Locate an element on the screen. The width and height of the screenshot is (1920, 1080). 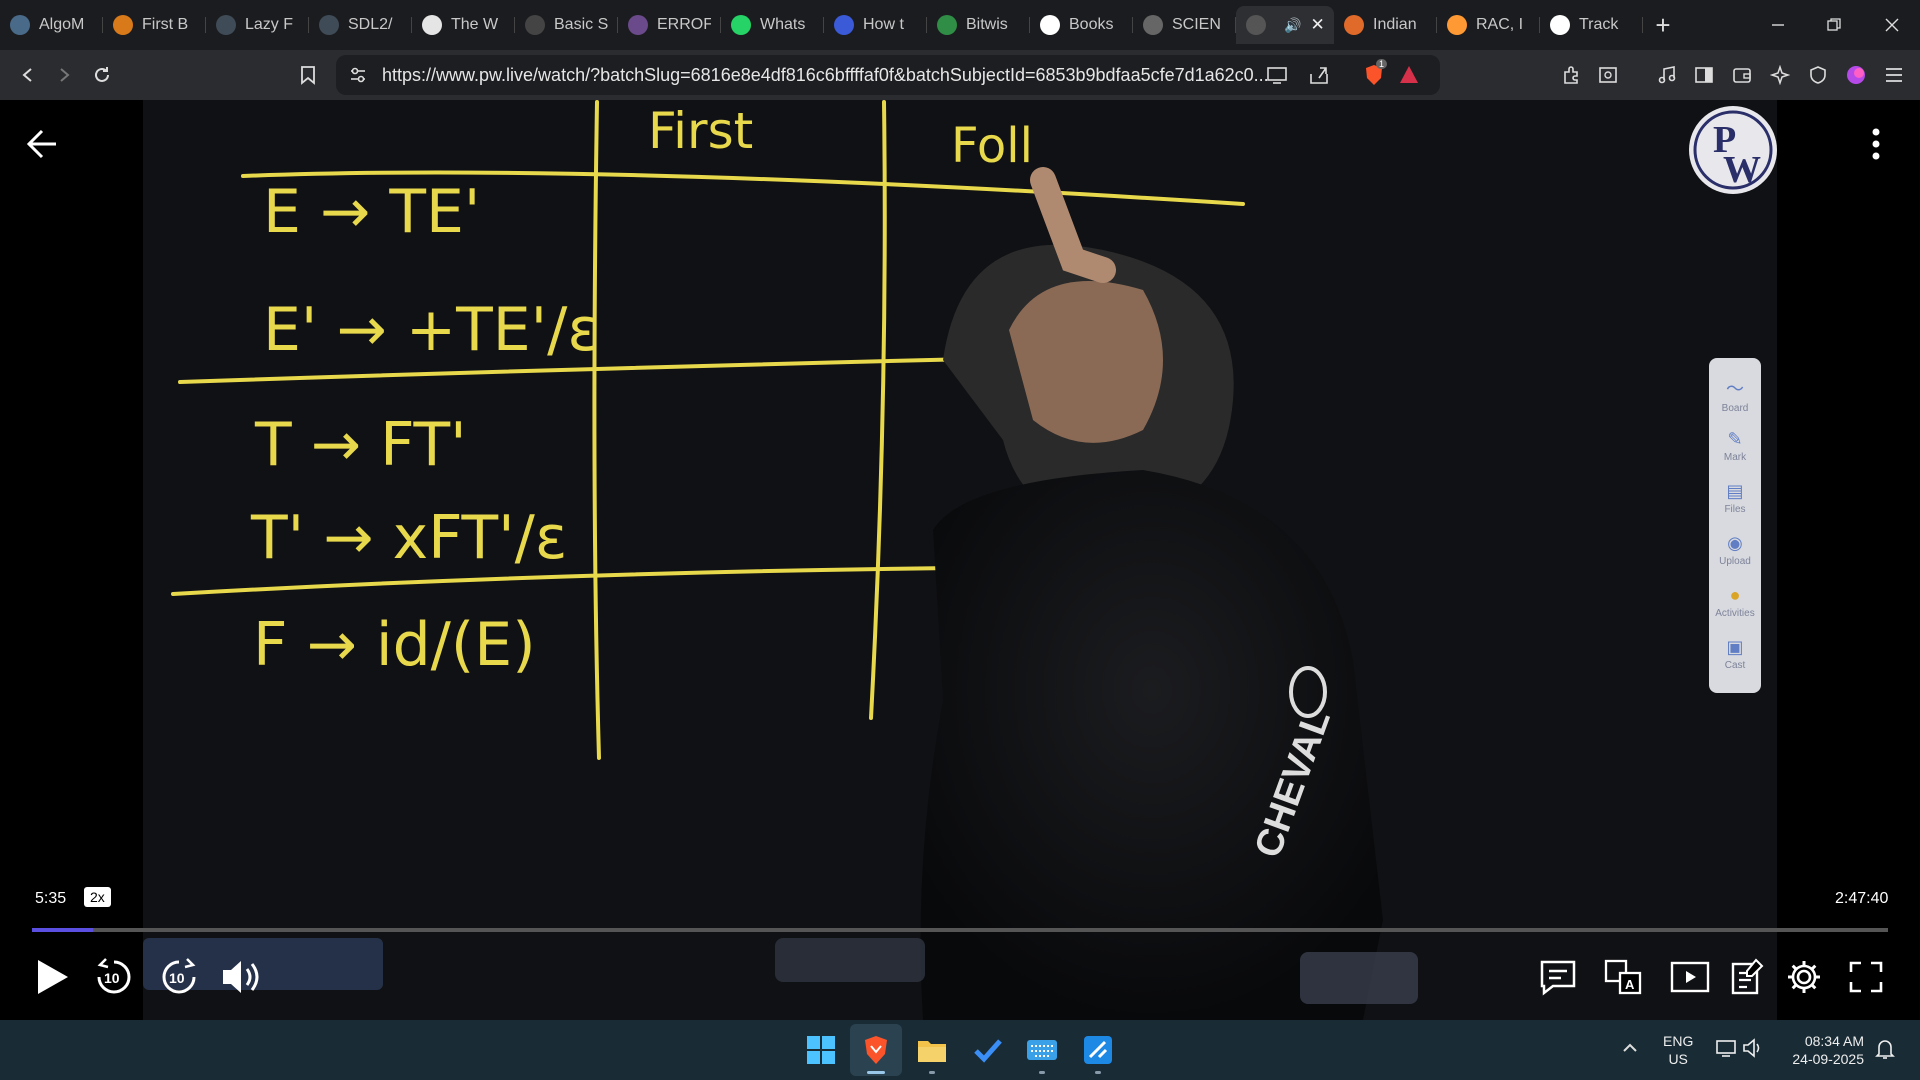
bookmark-icon is located at coordinates (308, 75).